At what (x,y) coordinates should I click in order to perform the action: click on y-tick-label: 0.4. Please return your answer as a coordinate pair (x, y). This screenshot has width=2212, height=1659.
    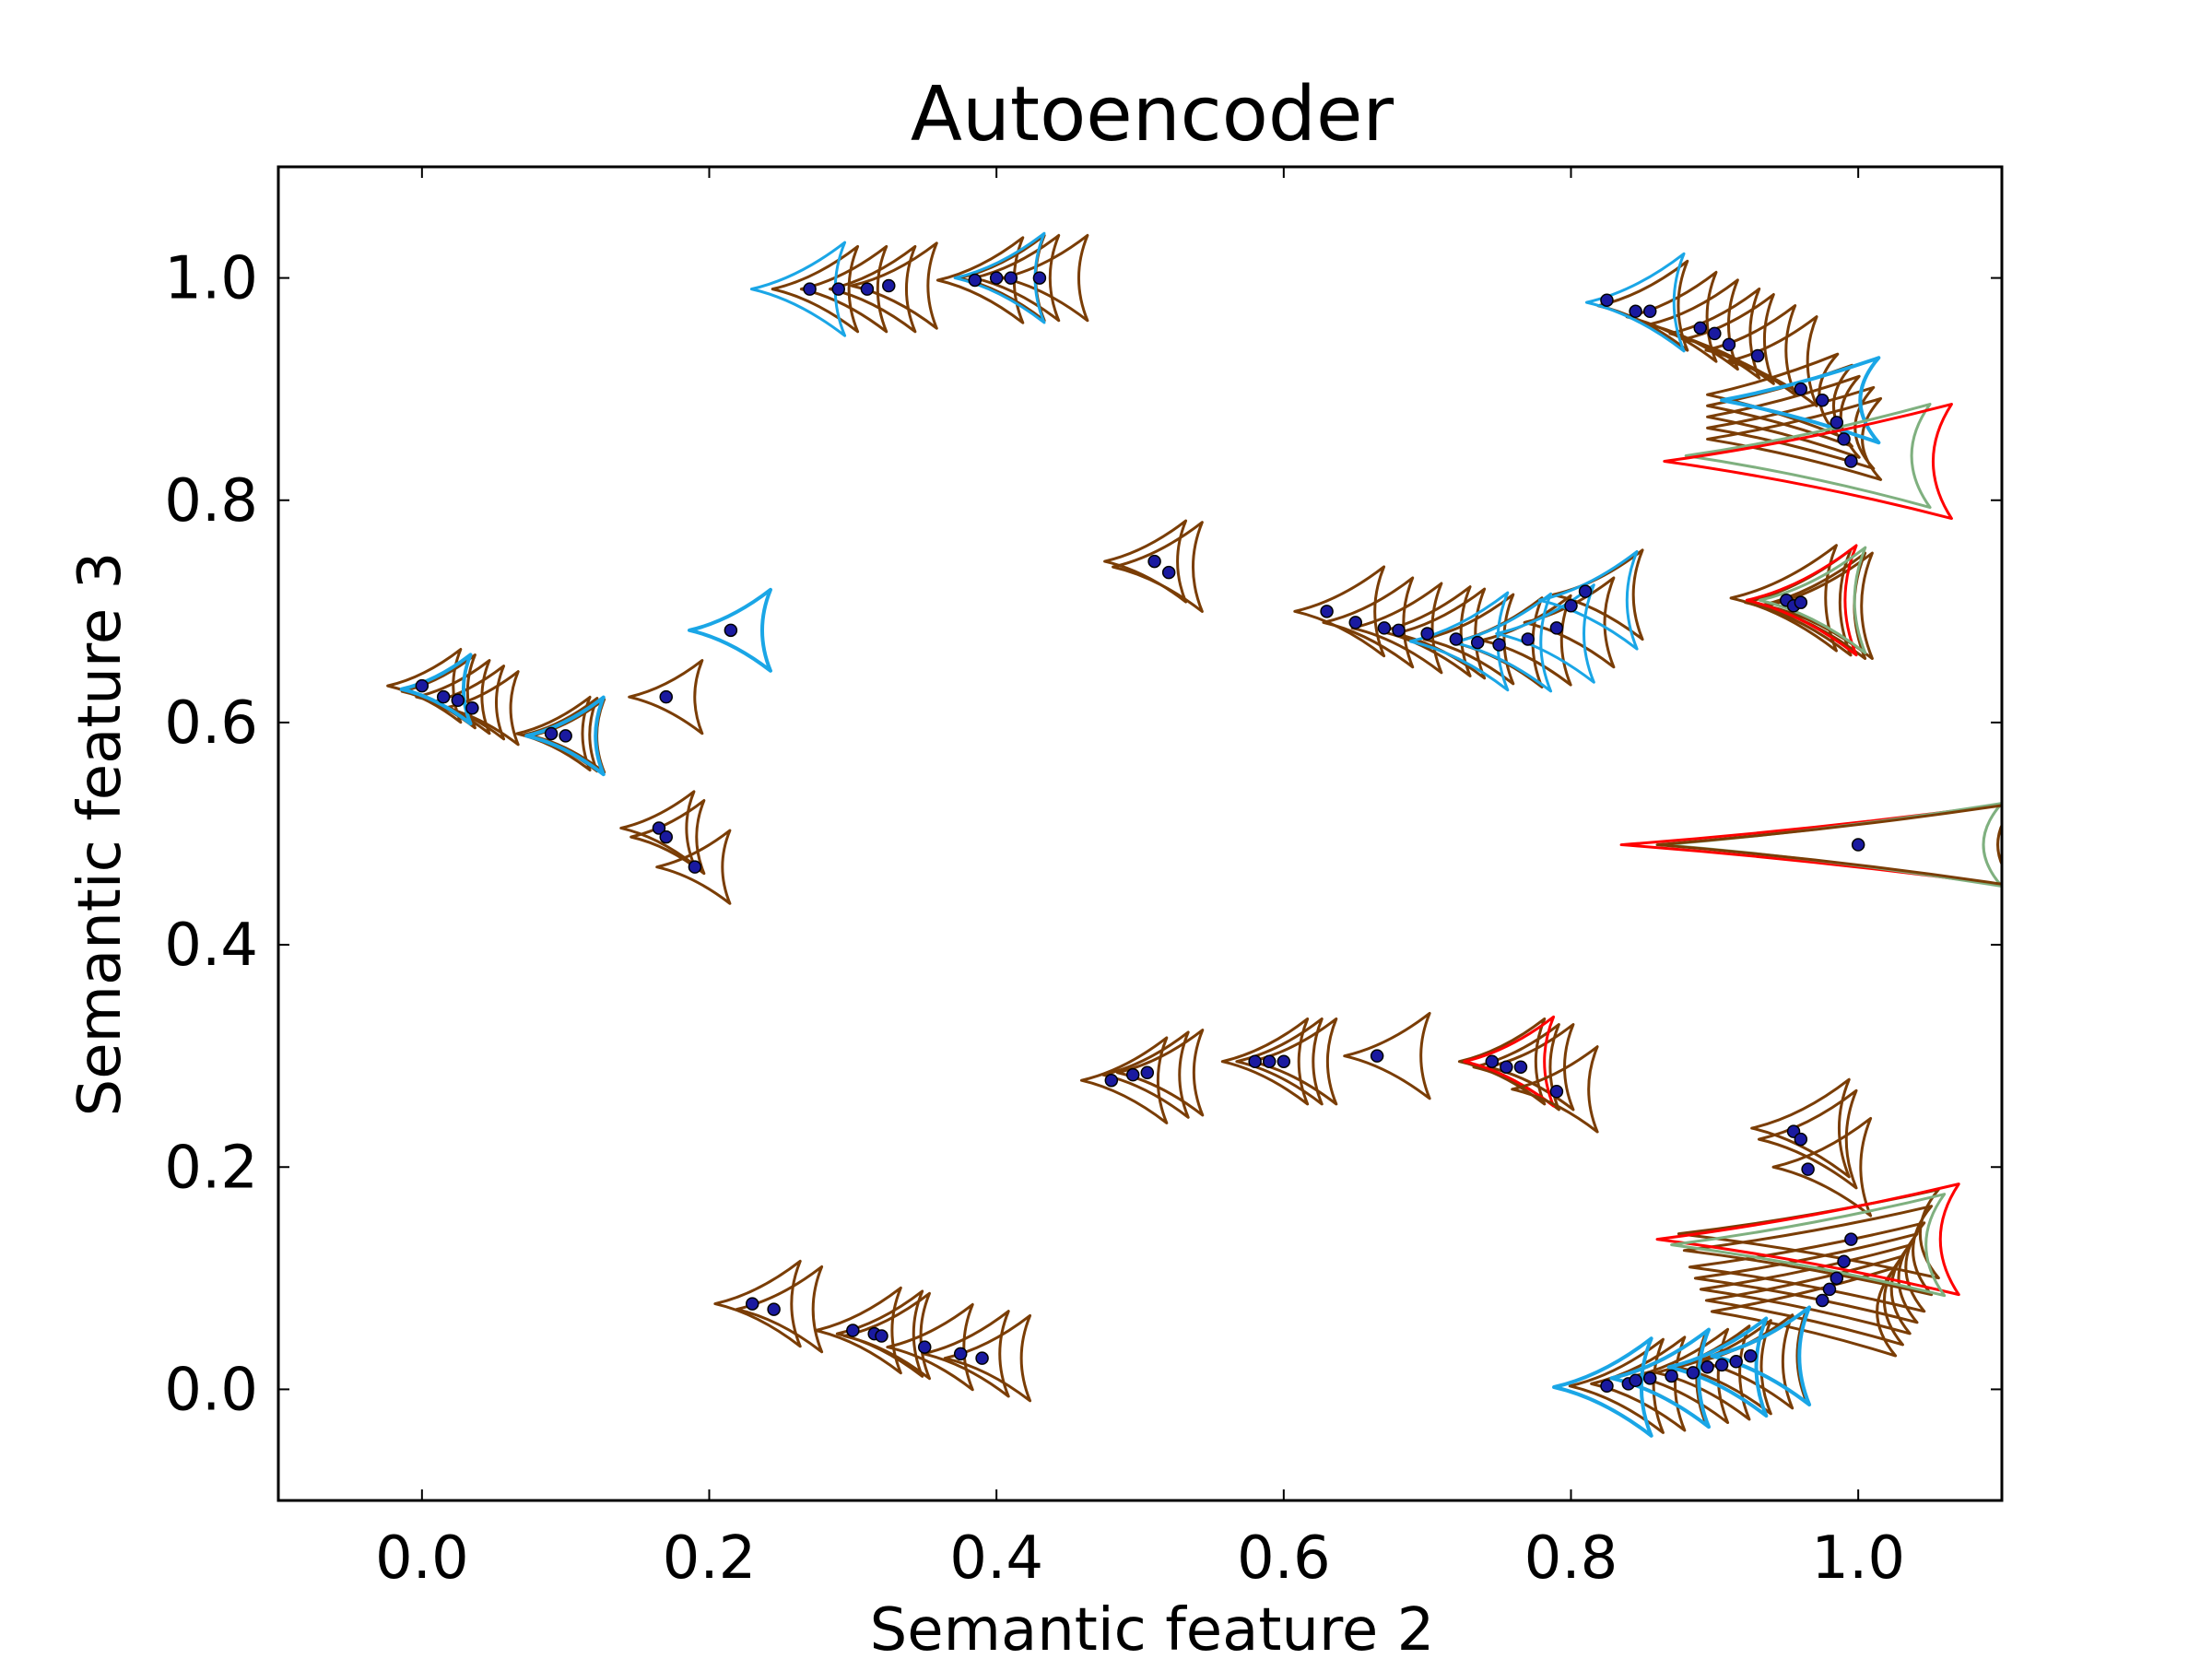
    Looking at the image, I should click on (211, 946).